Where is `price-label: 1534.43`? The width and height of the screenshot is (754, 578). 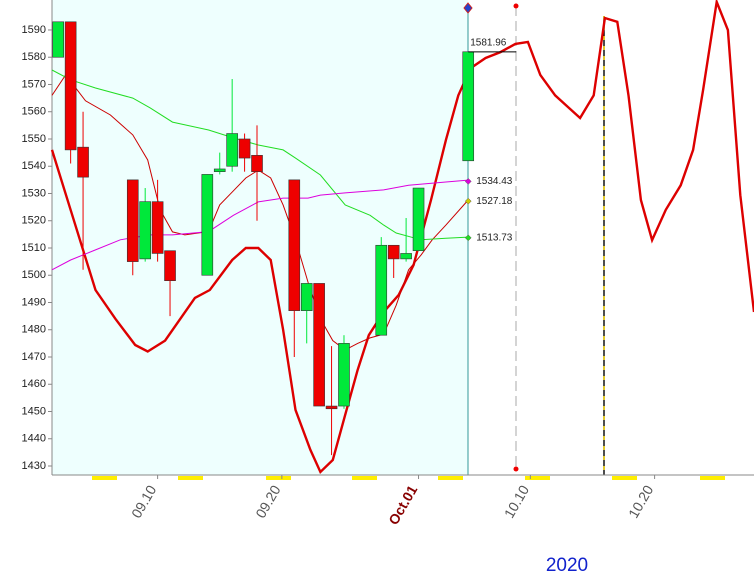
price-label: 1534.43 is located at coordinates (494, 181).